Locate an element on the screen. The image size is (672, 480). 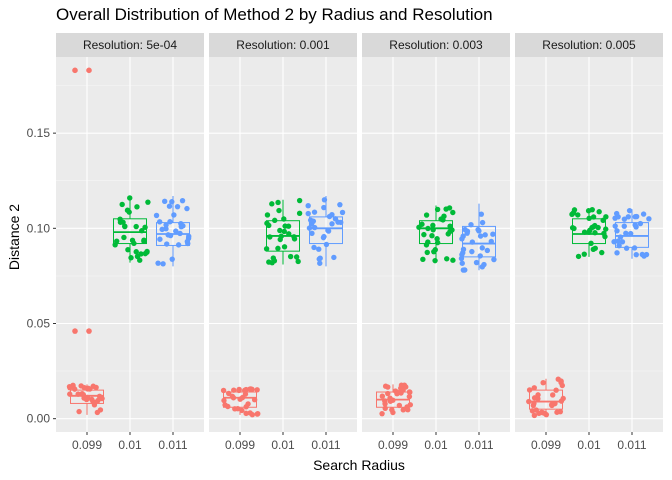
y-axis: 0.00 0.05 0.10 0.15 is located at coordinates (41, 276).